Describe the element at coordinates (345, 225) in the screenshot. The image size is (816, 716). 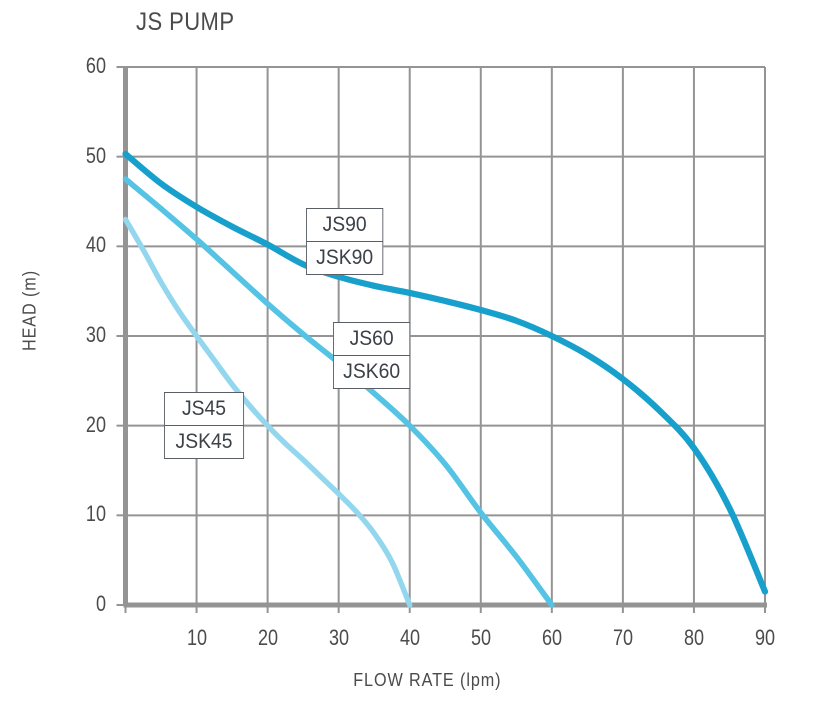
I see `series-label-js90: JS90` at that location.